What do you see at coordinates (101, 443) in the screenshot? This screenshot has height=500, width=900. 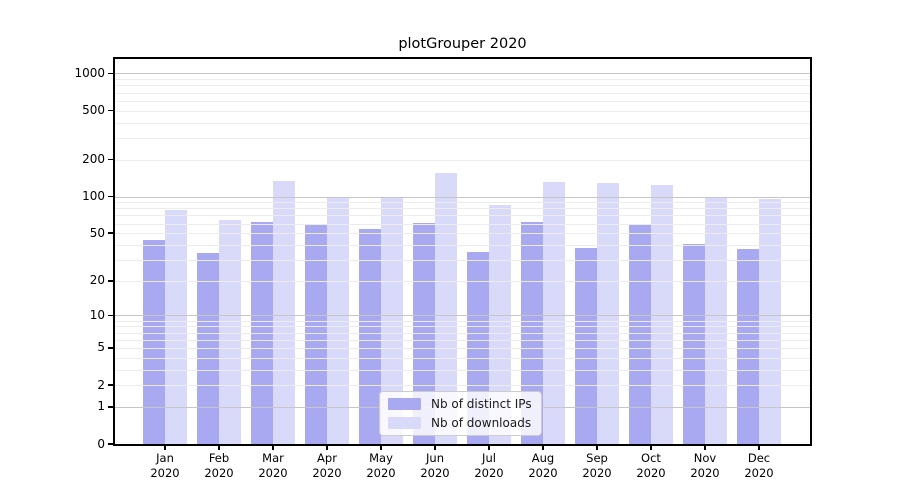 I see `y-tick-label: 0` at bounding box center [101, 443].